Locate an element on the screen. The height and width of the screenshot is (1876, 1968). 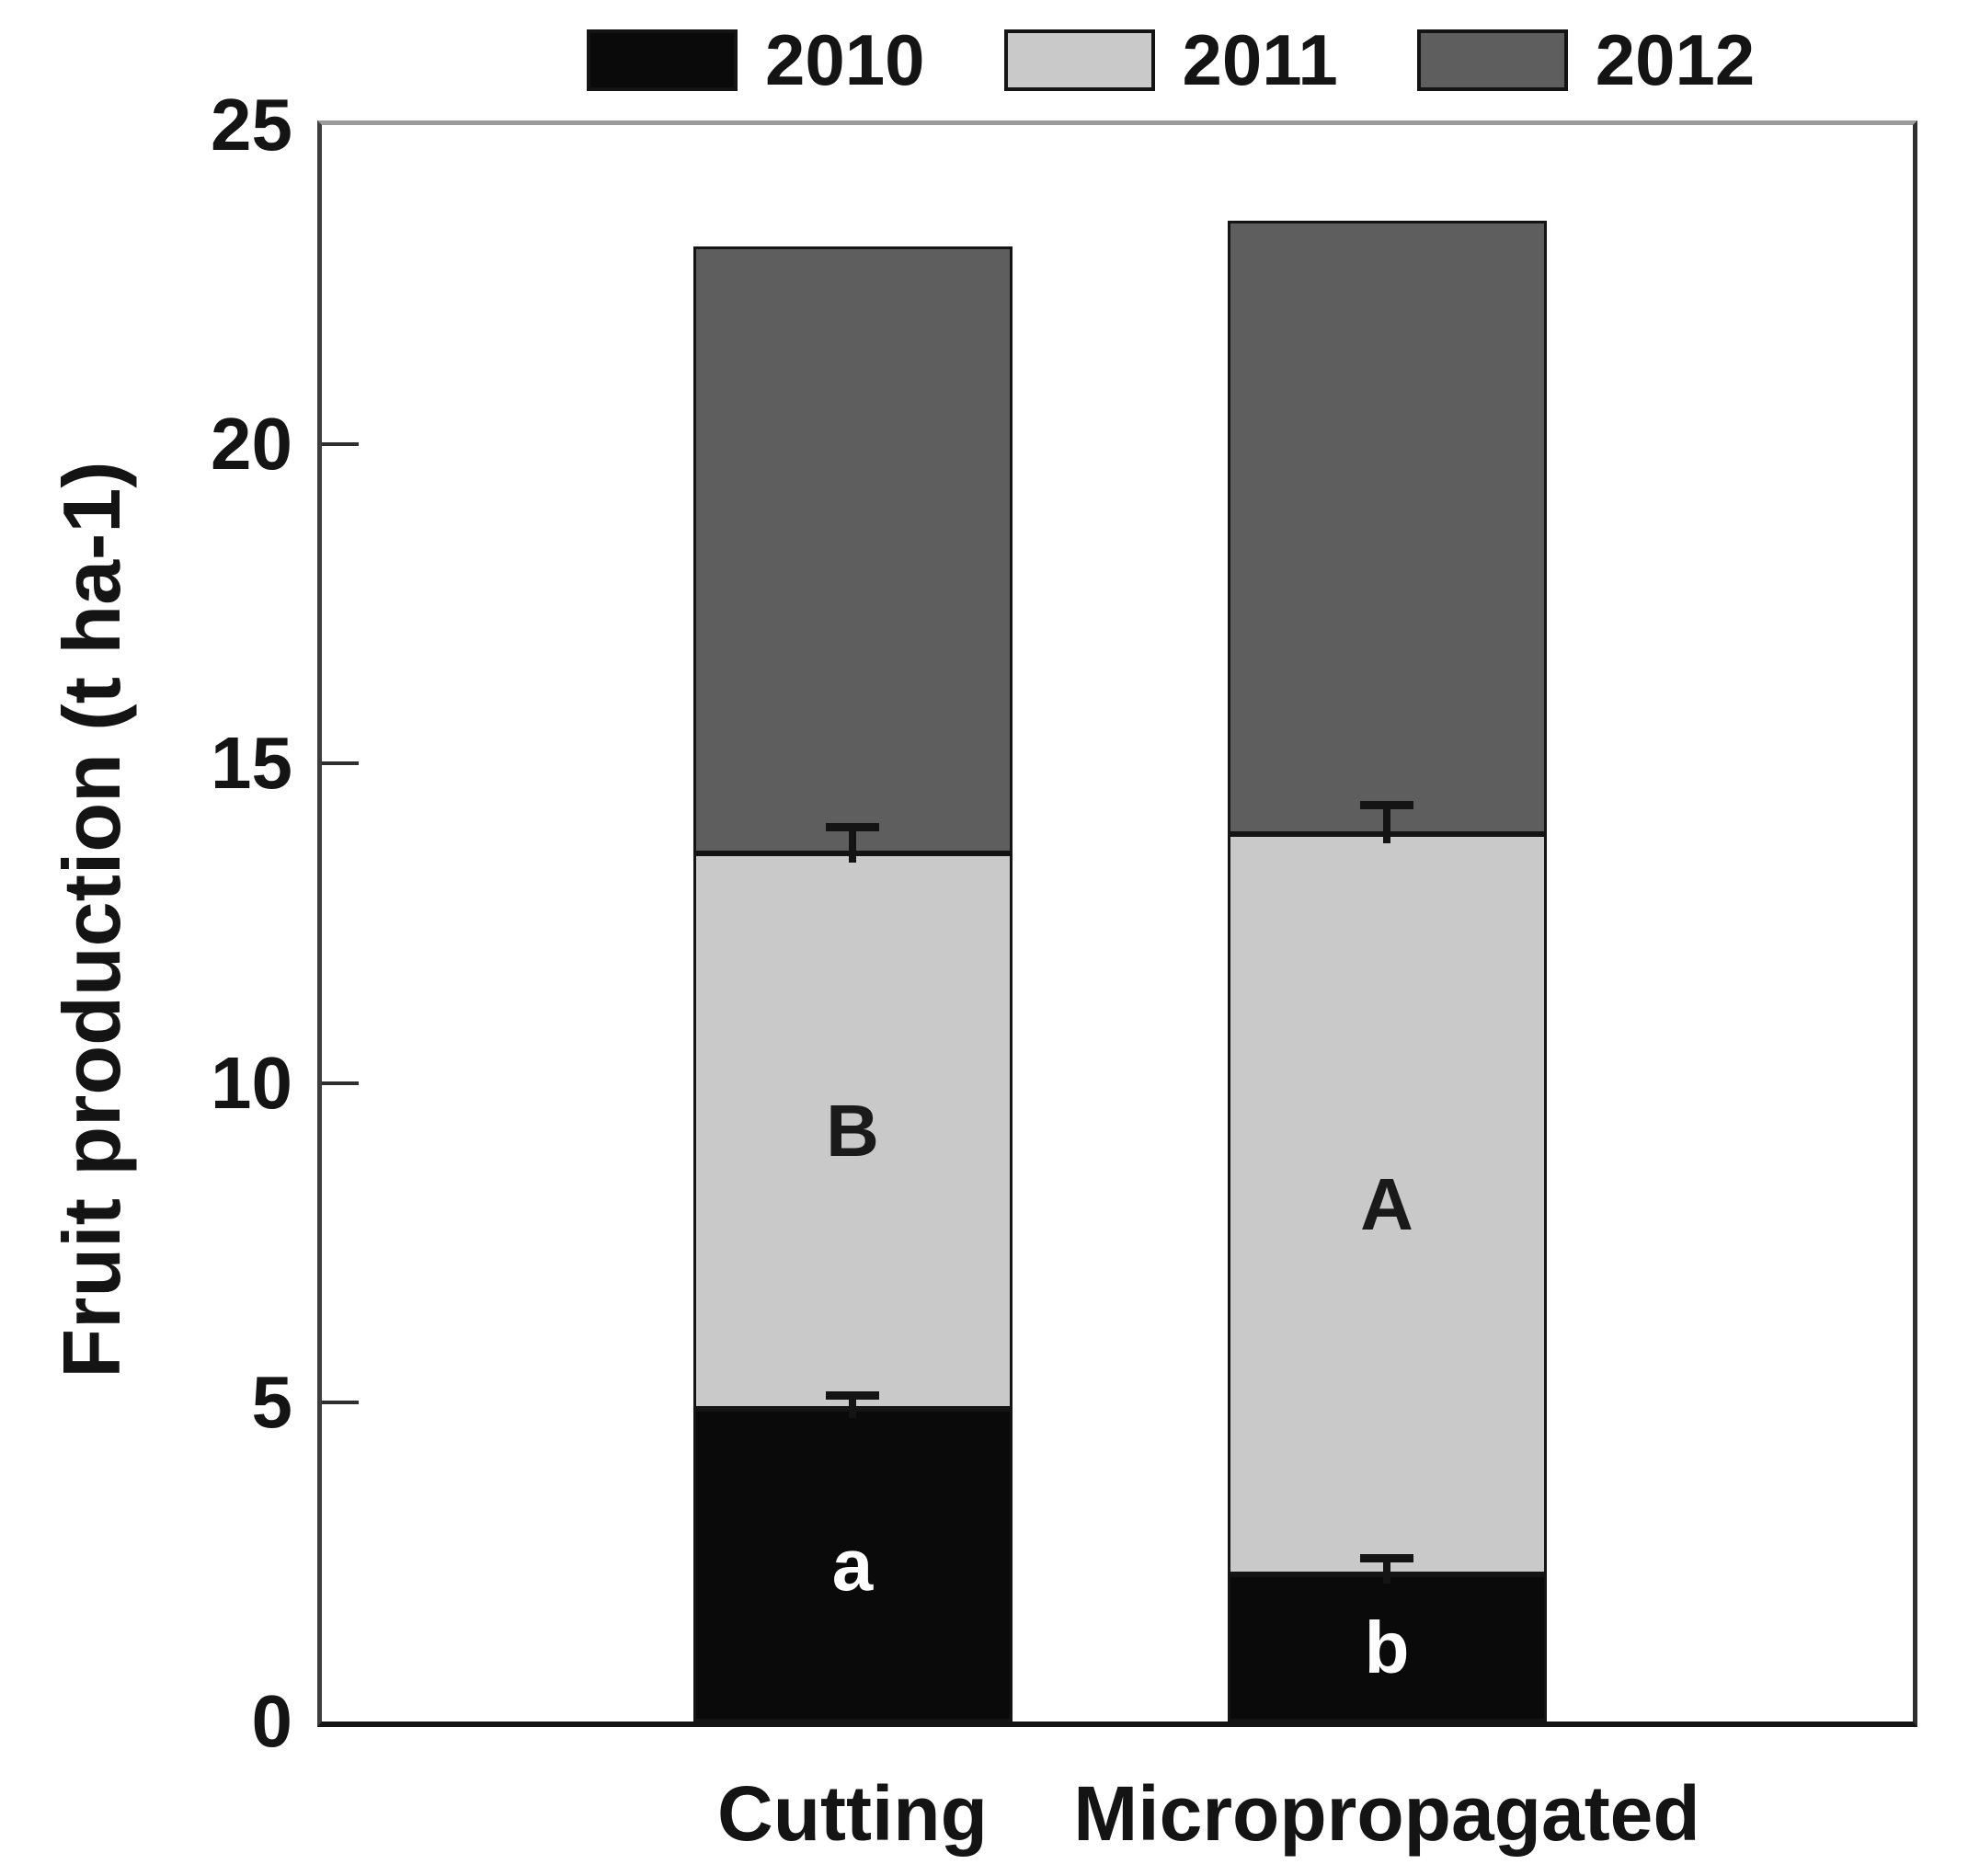
significance-letter-A: A is located at coordinates (1386, 1203).